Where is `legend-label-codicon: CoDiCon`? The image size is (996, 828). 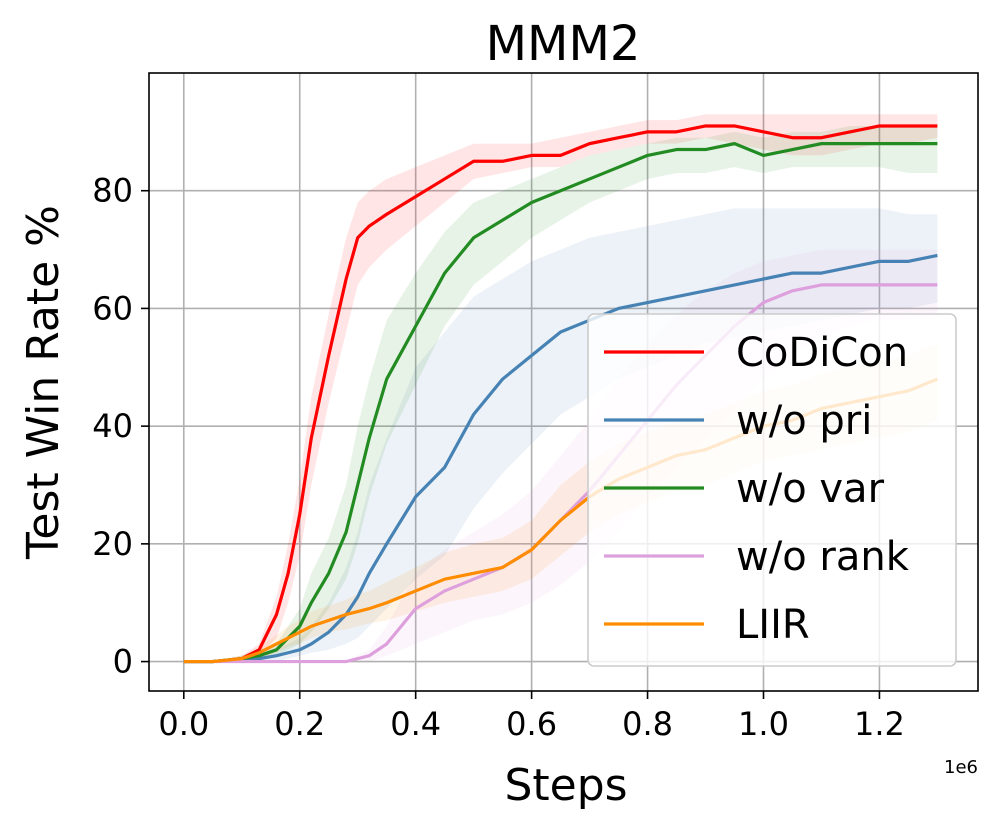
legend-label-codicon: CoDiCon is located at coordinates (822, 353).